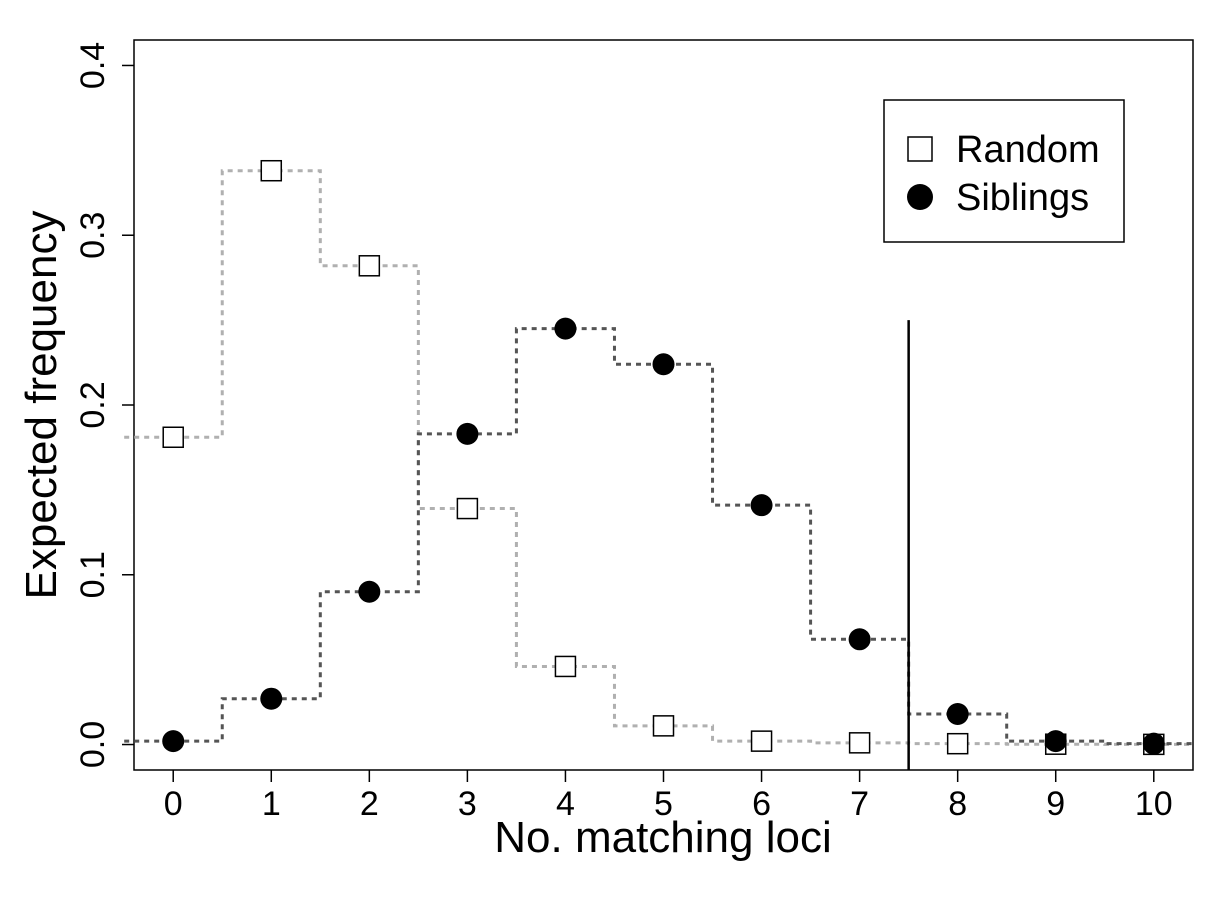  What do you see at coordinates (1028, 150) in the screenshot?
I see `legend-label-random: Random` at bounding box center [1028, 150].